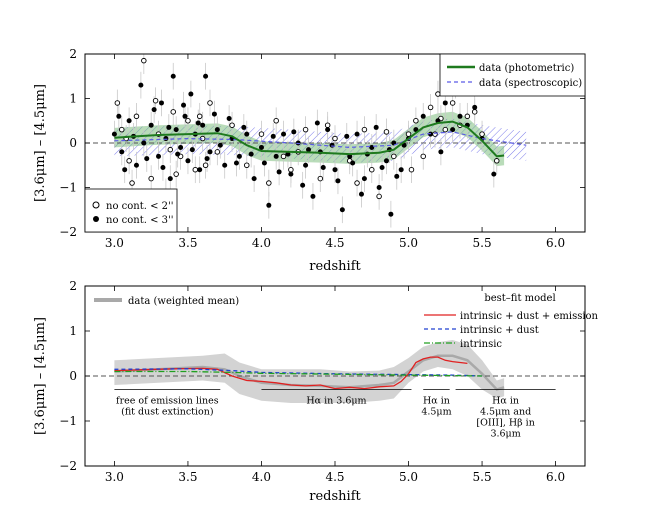 This screenshot has width=664, height=532. Describe the element at coordinates (335, 371) in the screenshot. I see `bottom-plot-area` at that location.